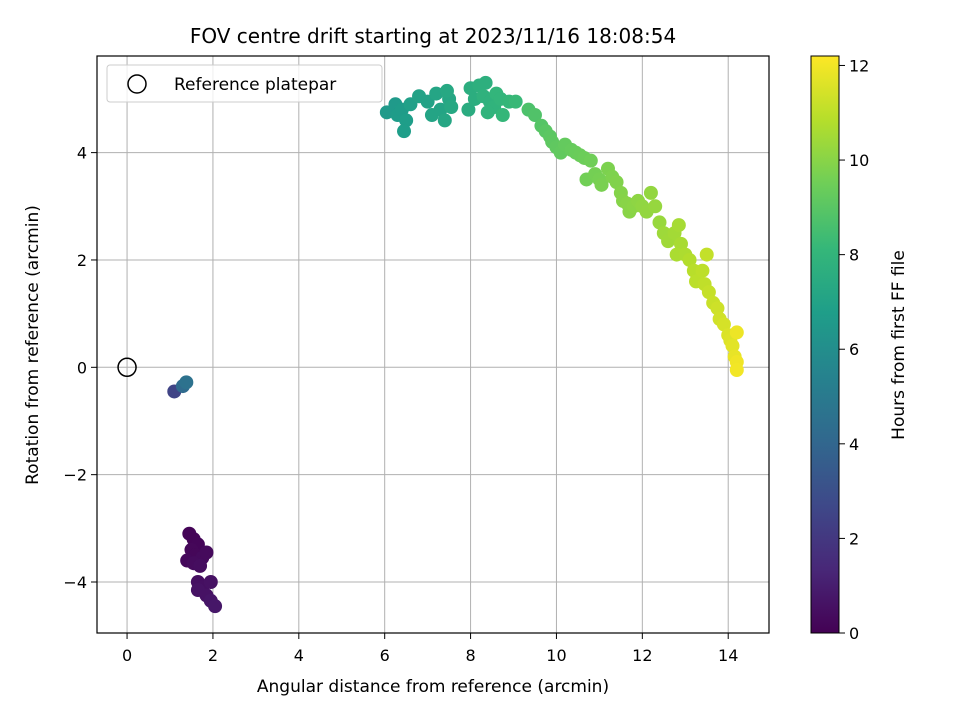  What do you see at coordinates (470, 655) in the screenshot?
I see `x-tick-label: 8` at bounding box center [470, 655].